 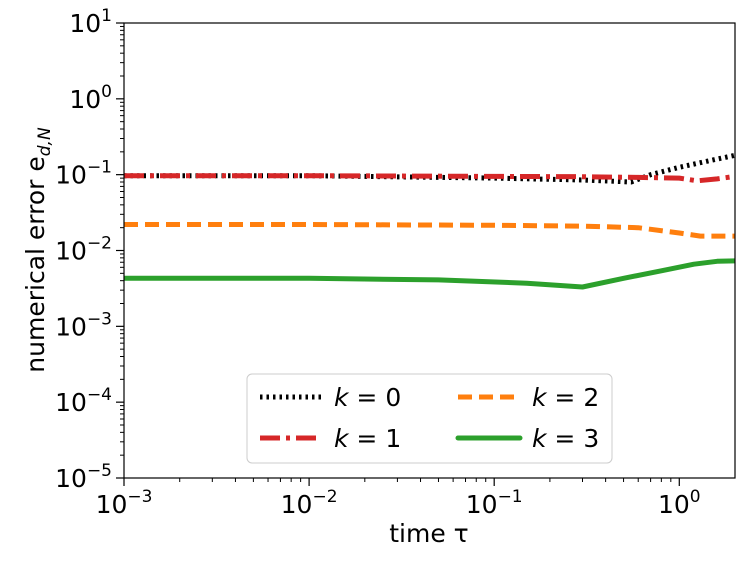 I want to click on legend-label-k0: k = 0, so click(x=367, y=397).